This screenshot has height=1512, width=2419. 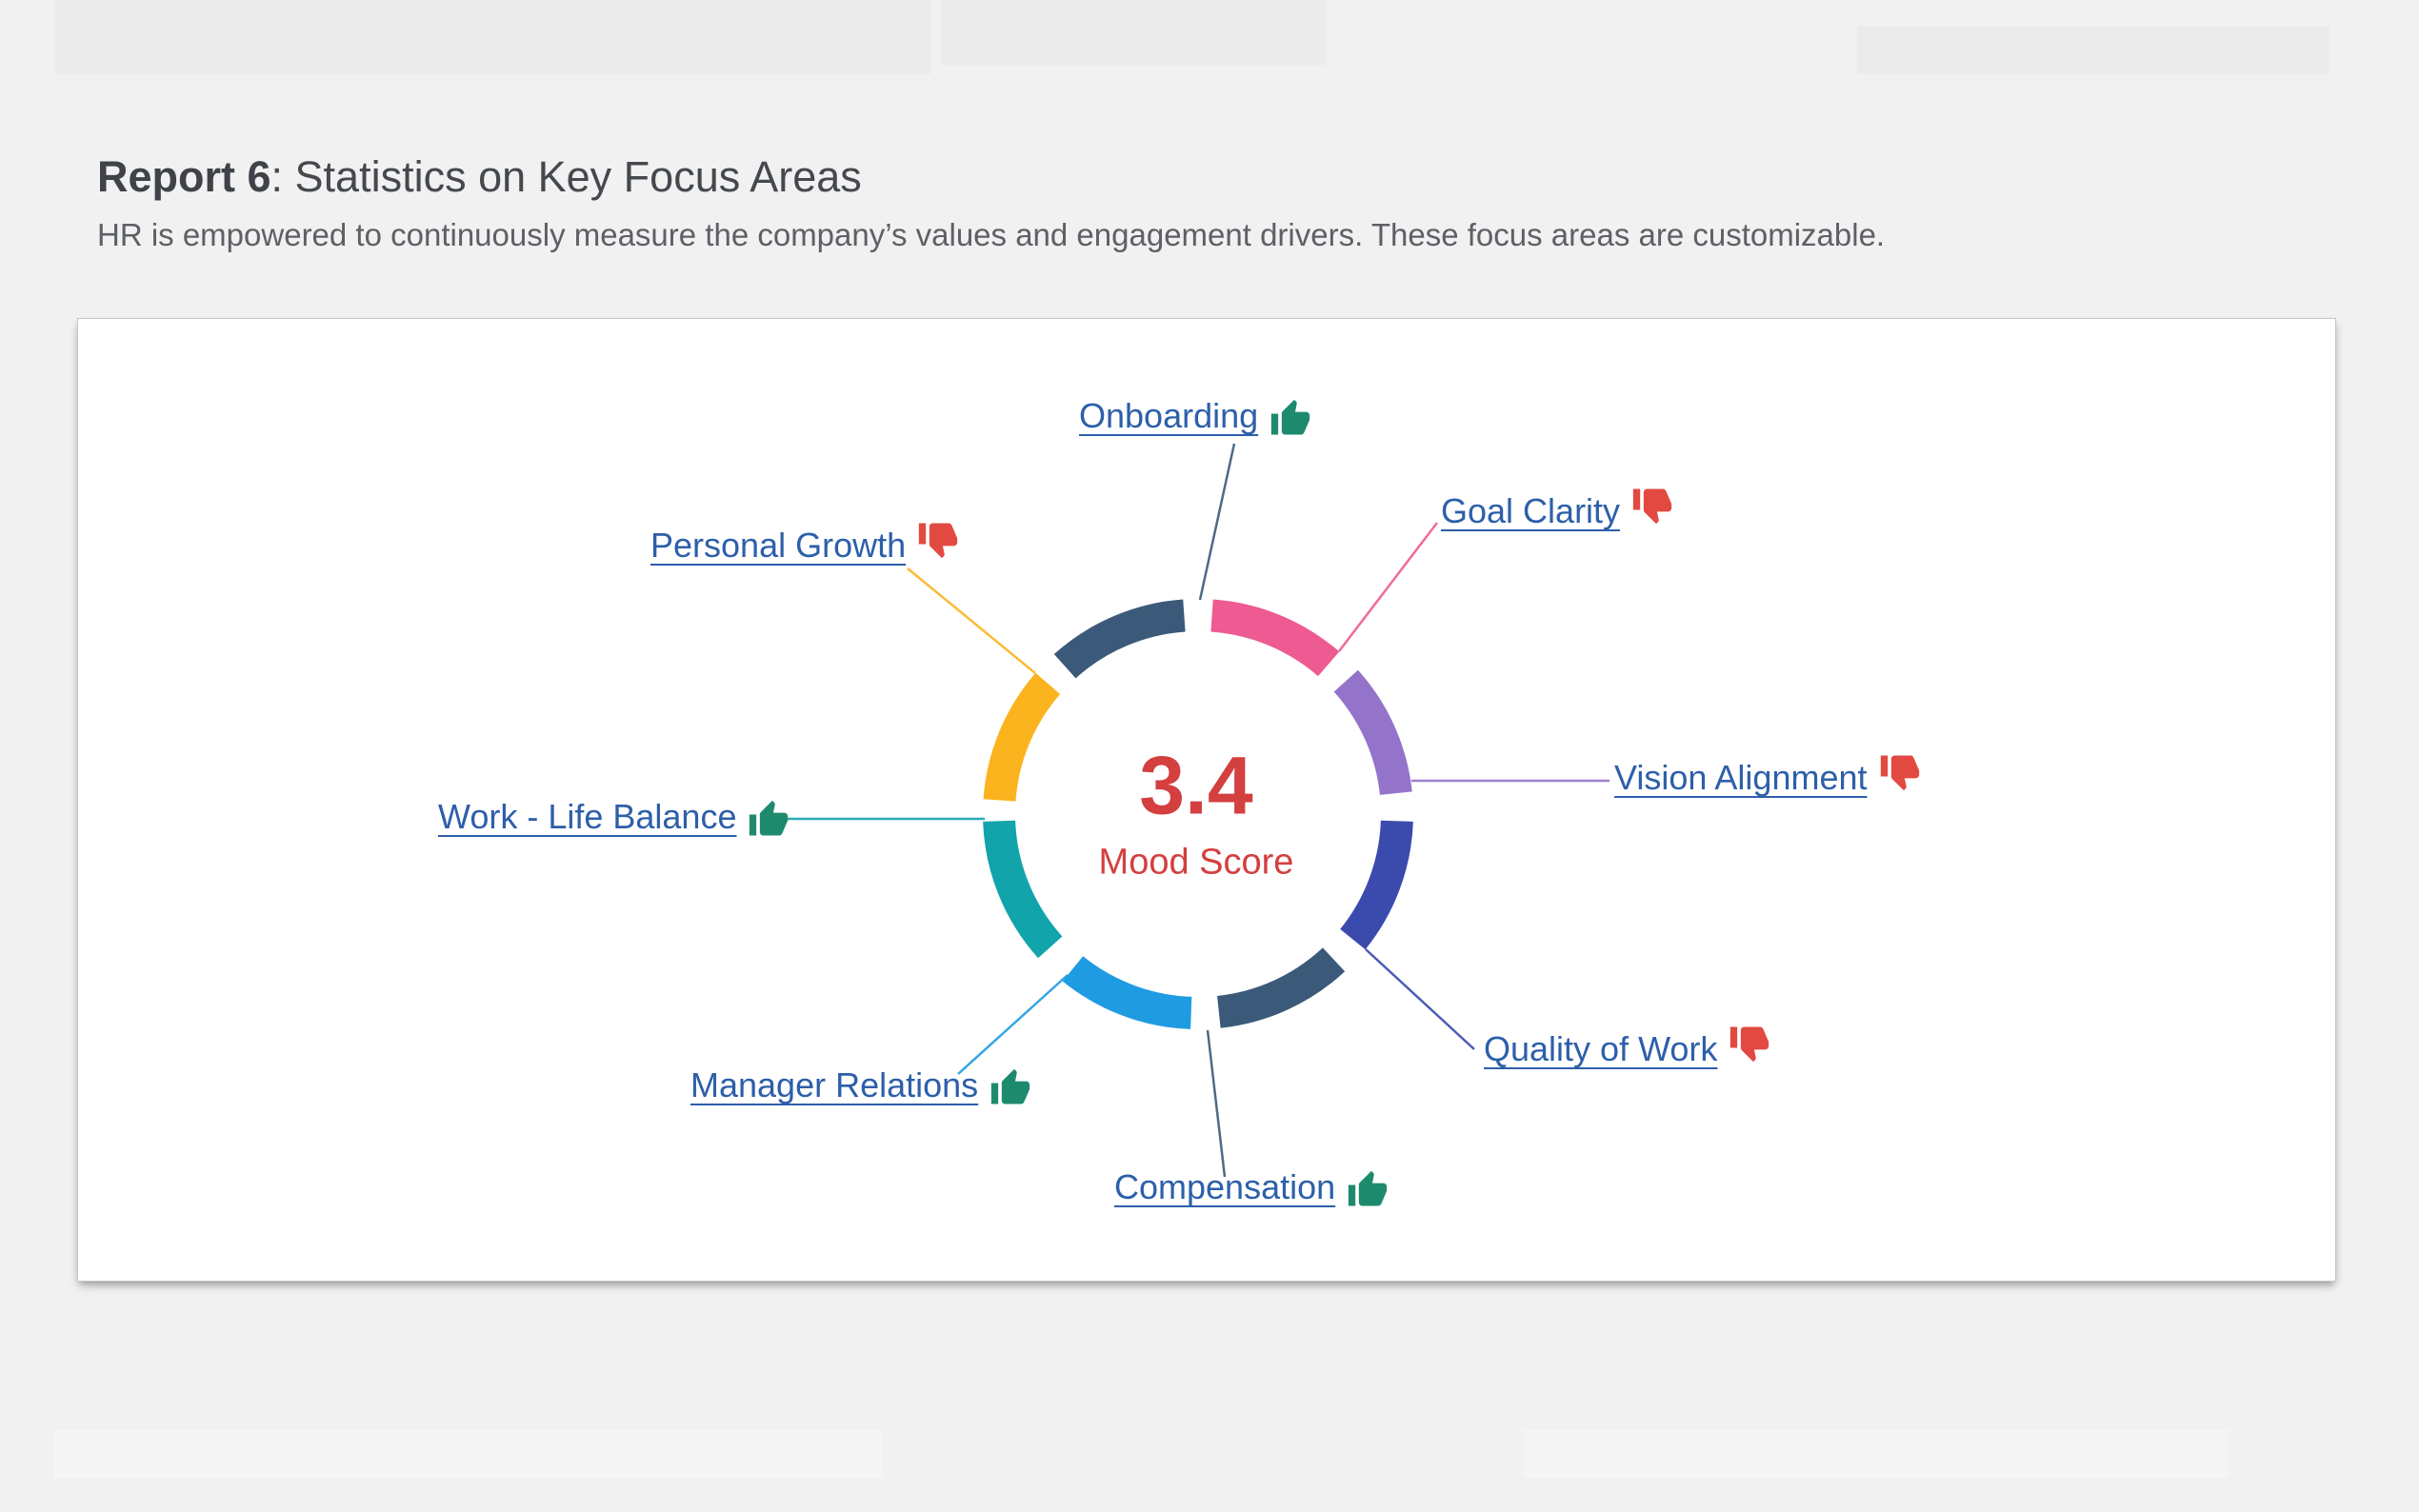 I want to click on focus-area-work-life-balance: Work - Life Balance, so click(x=614, y=817).